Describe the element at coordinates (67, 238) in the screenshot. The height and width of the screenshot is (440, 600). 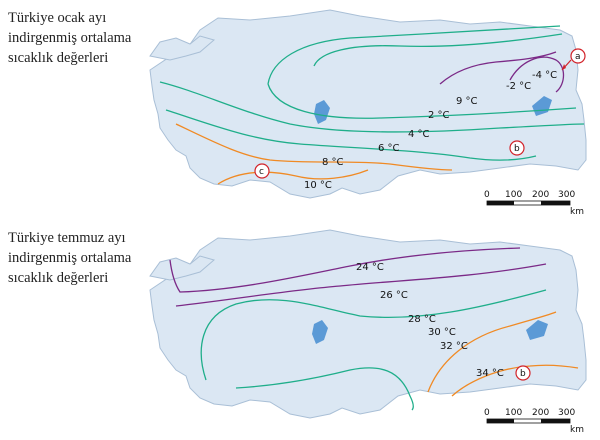
I see `july-title-line-1: Türkiye temmuz ayı` at that location.